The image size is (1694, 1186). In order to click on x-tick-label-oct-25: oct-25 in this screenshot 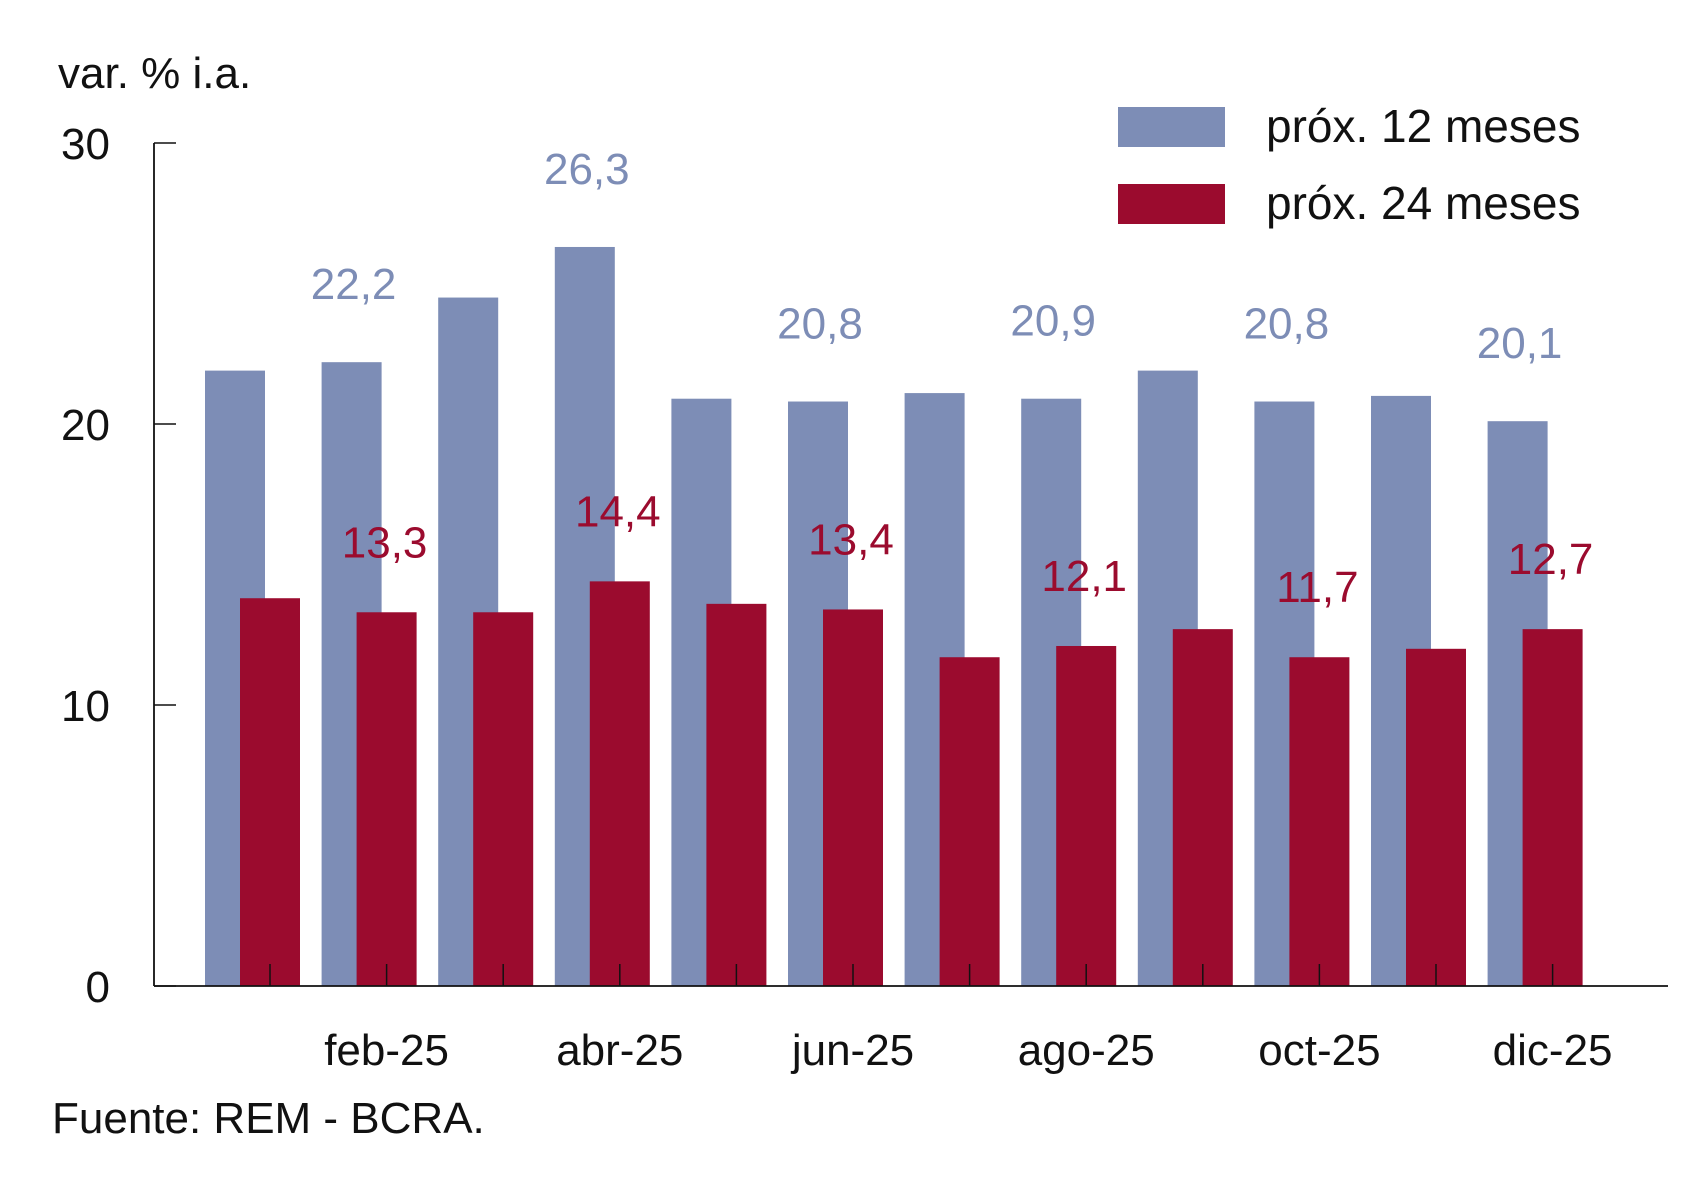, I will do `click(1319, 1050)`.